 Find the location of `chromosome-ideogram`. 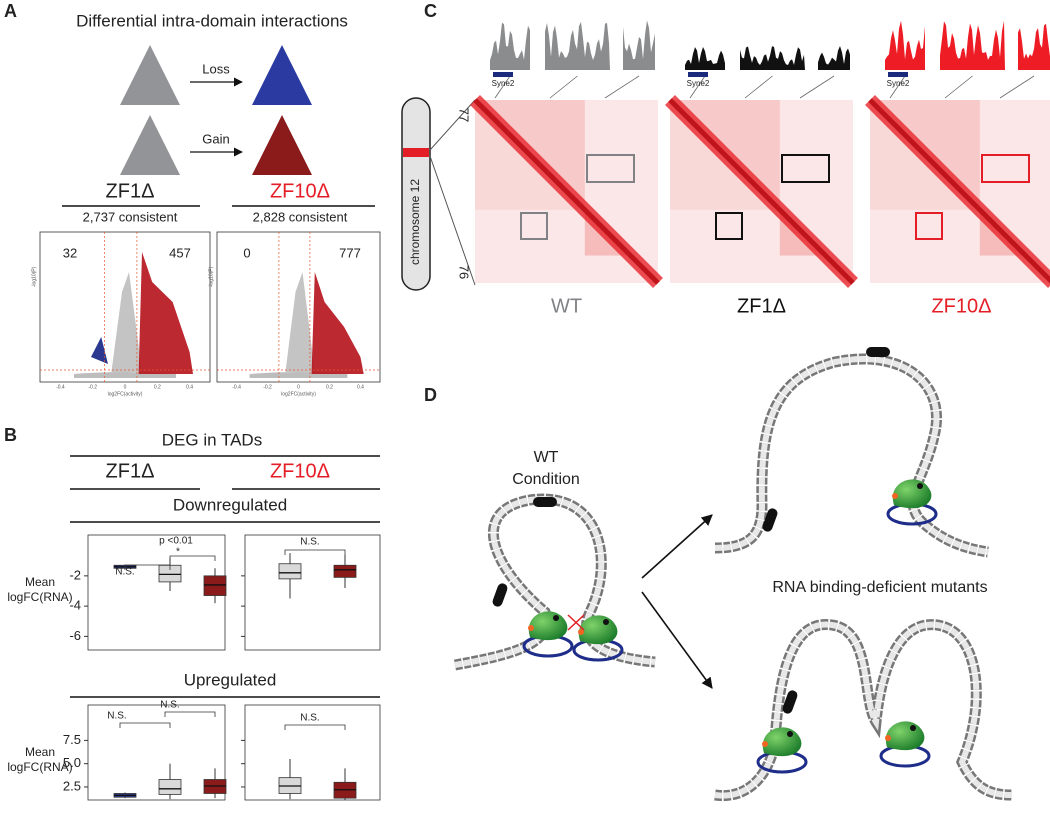

chromosome-ideogram is located at coordinates (416, 194).